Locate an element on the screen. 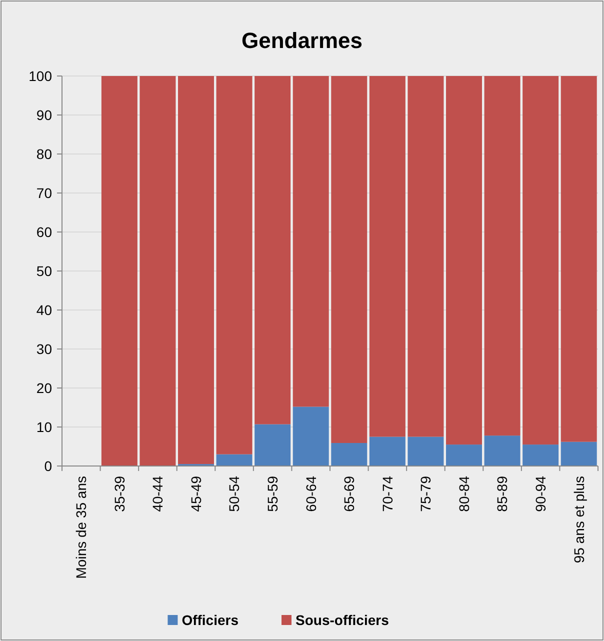 This screenshot has width=604, height=641. legend-label: Officiers is located at coordinates (210, 620).